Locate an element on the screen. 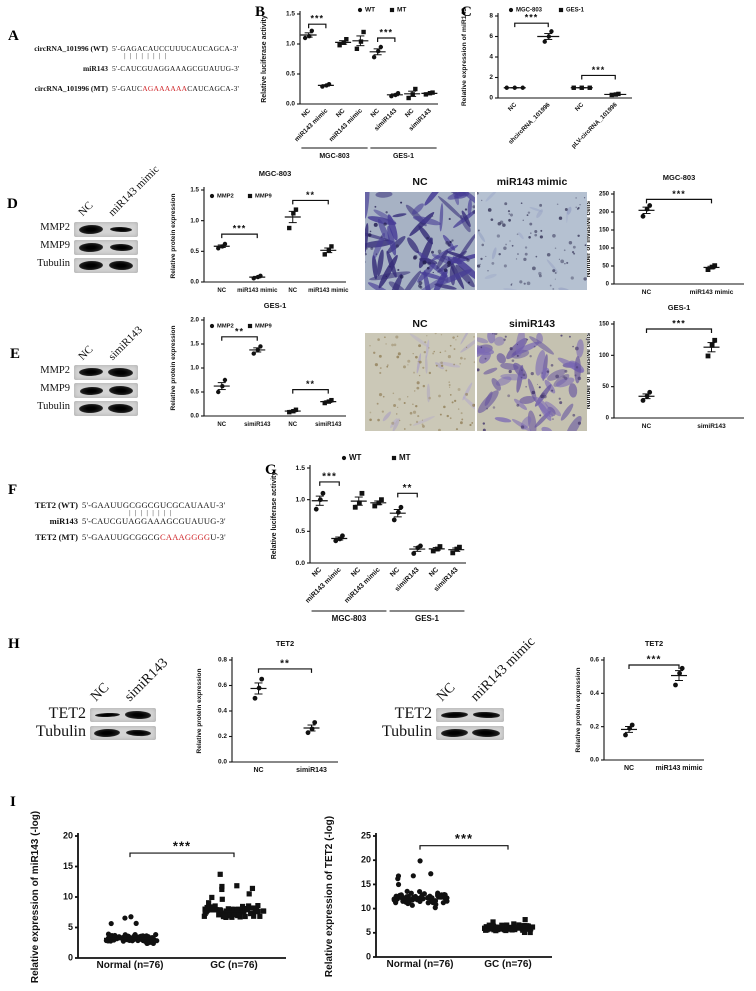 The height and width of the screenshot is (991, 756). panel-letter-g: G is located at coordinates (271, 470).